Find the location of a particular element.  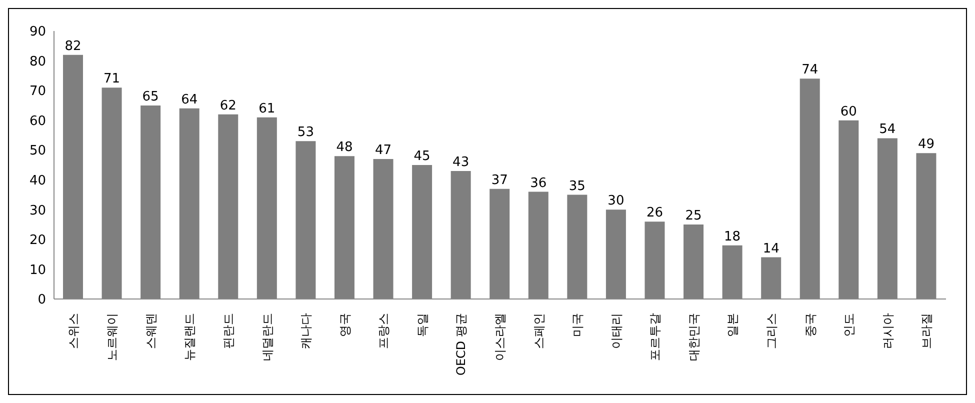

x-tick-label: 중국 is located at coordinates (810, 325).